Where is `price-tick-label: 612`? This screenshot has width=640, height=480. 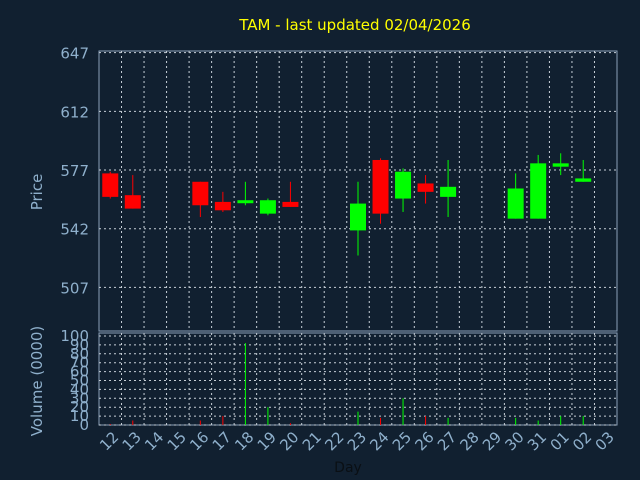 price-tick-label: 612 is located at coordinates (74, 112).